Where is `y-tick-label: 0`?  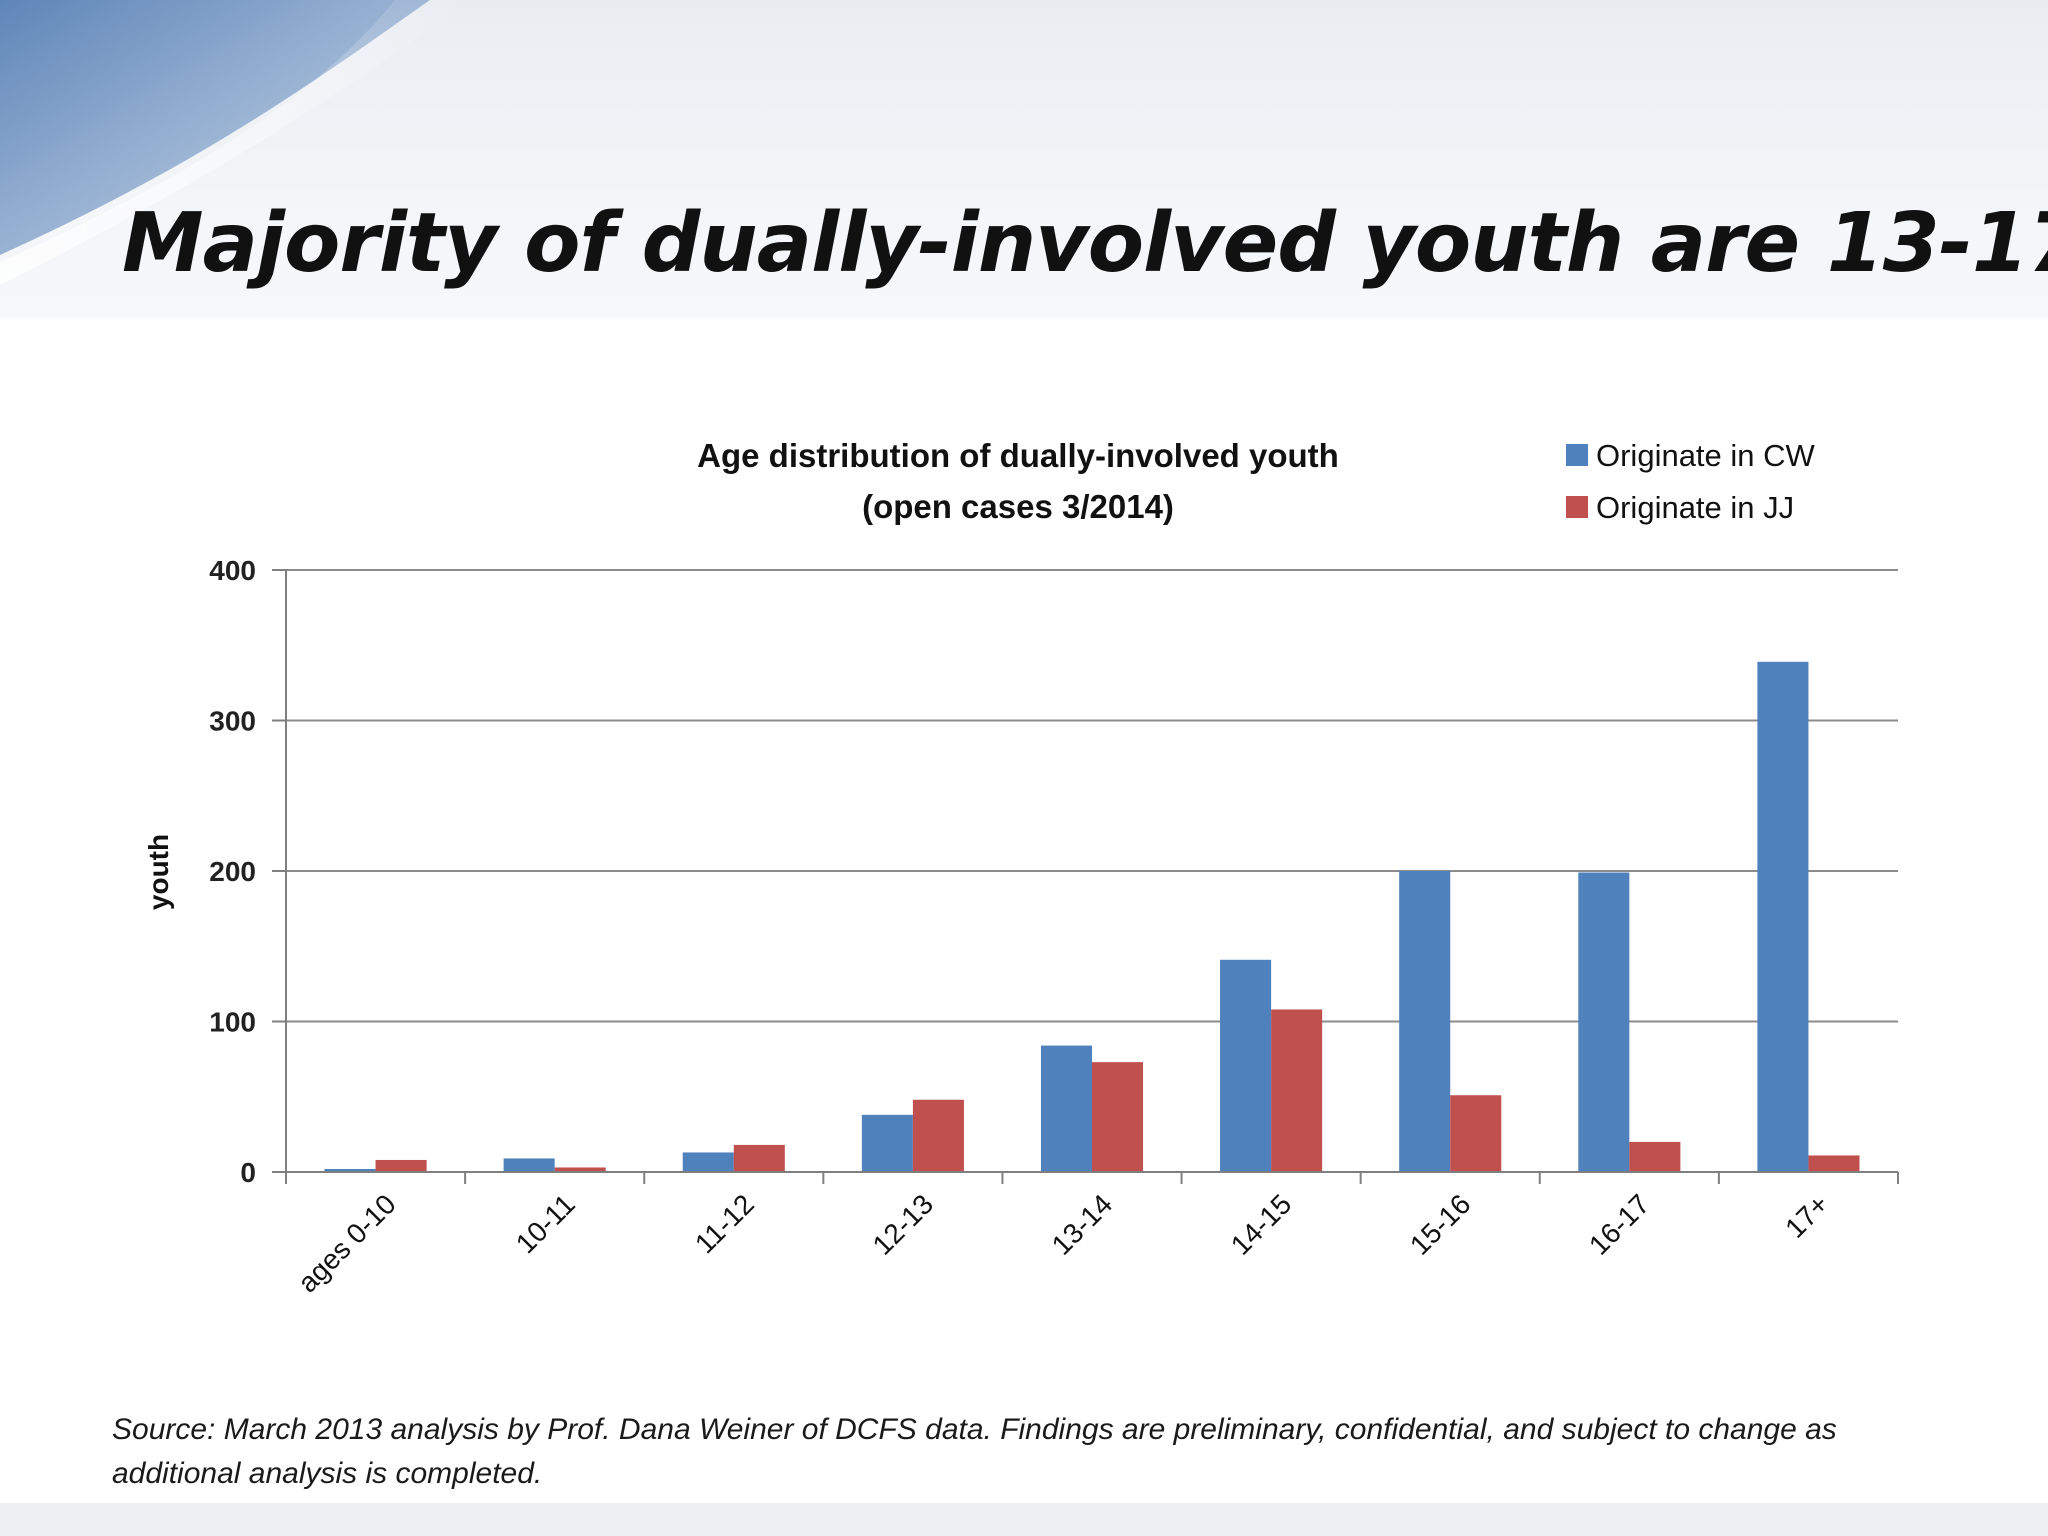
y-tick-label: 0 is located at coordinates (248, 1172).